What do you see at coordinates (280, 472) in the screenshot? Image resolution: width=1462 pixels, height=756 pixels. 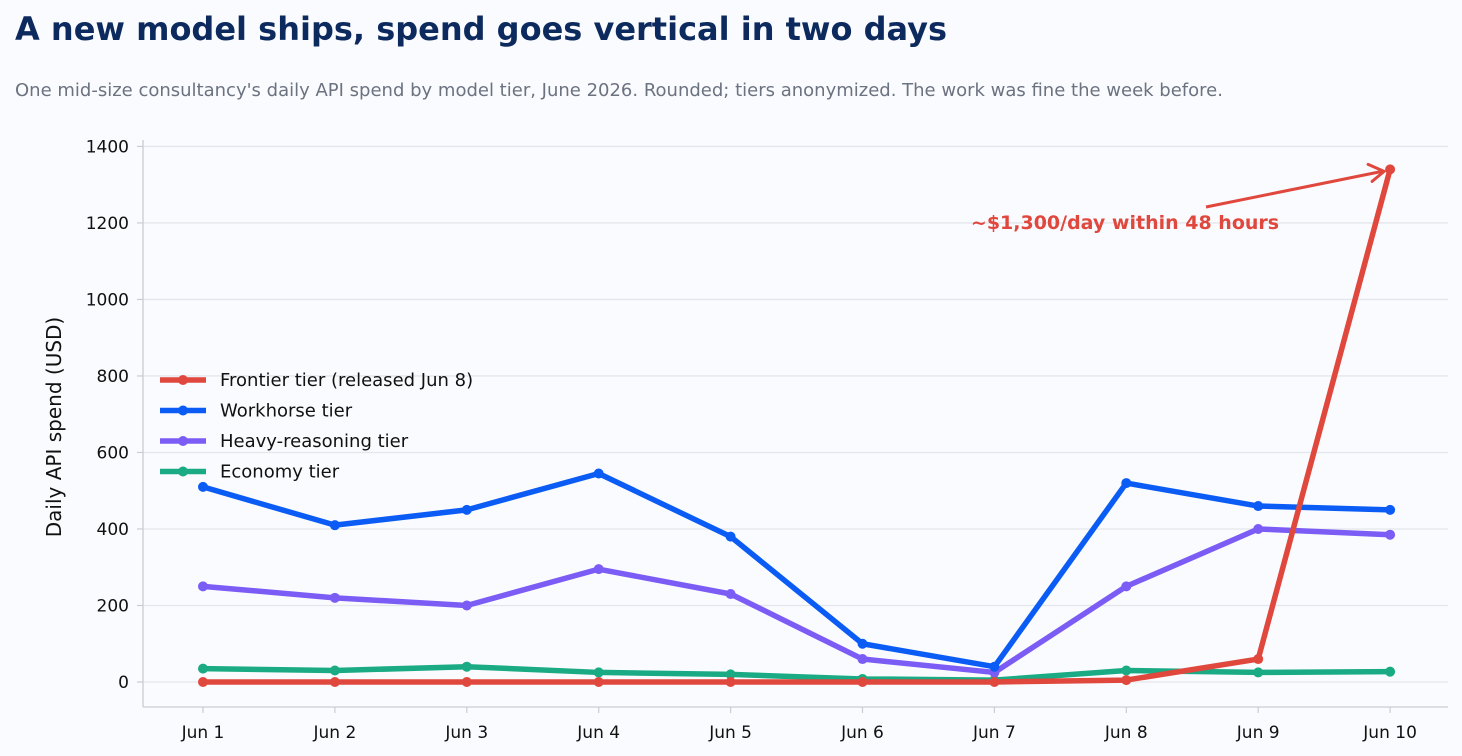 I see `legend-label: Economy tier` at bounding box center [280, 472].